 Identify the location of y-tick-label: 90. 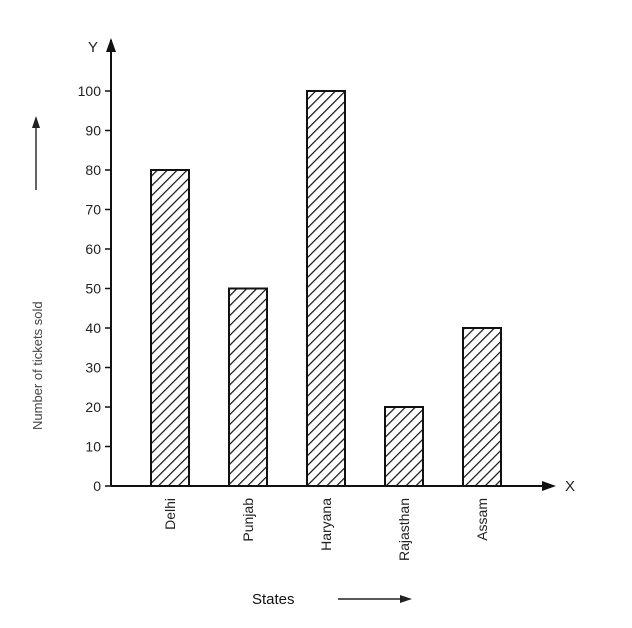
(93, 131).